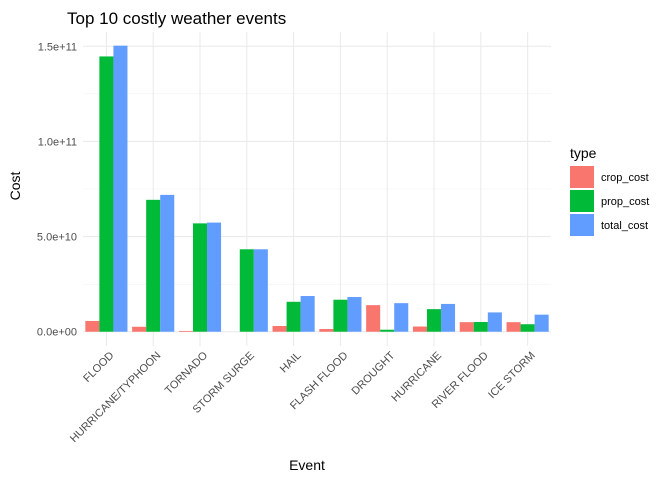 This screenshot has height=485, width=672. Describe the element at coordinates (307, 465) in the screenshot. I see `x-axis-title: Event` at that location.